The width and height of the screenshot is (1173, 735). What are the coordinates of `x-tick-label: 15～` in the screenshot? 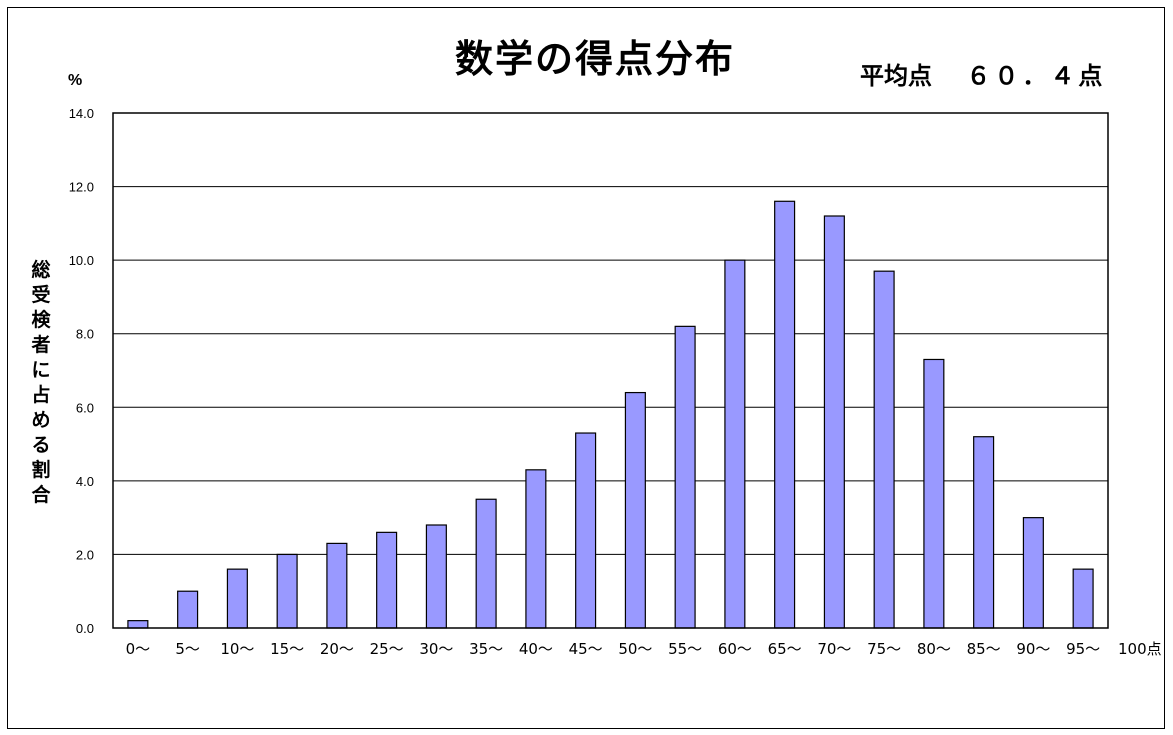 It's located at (287, 649).